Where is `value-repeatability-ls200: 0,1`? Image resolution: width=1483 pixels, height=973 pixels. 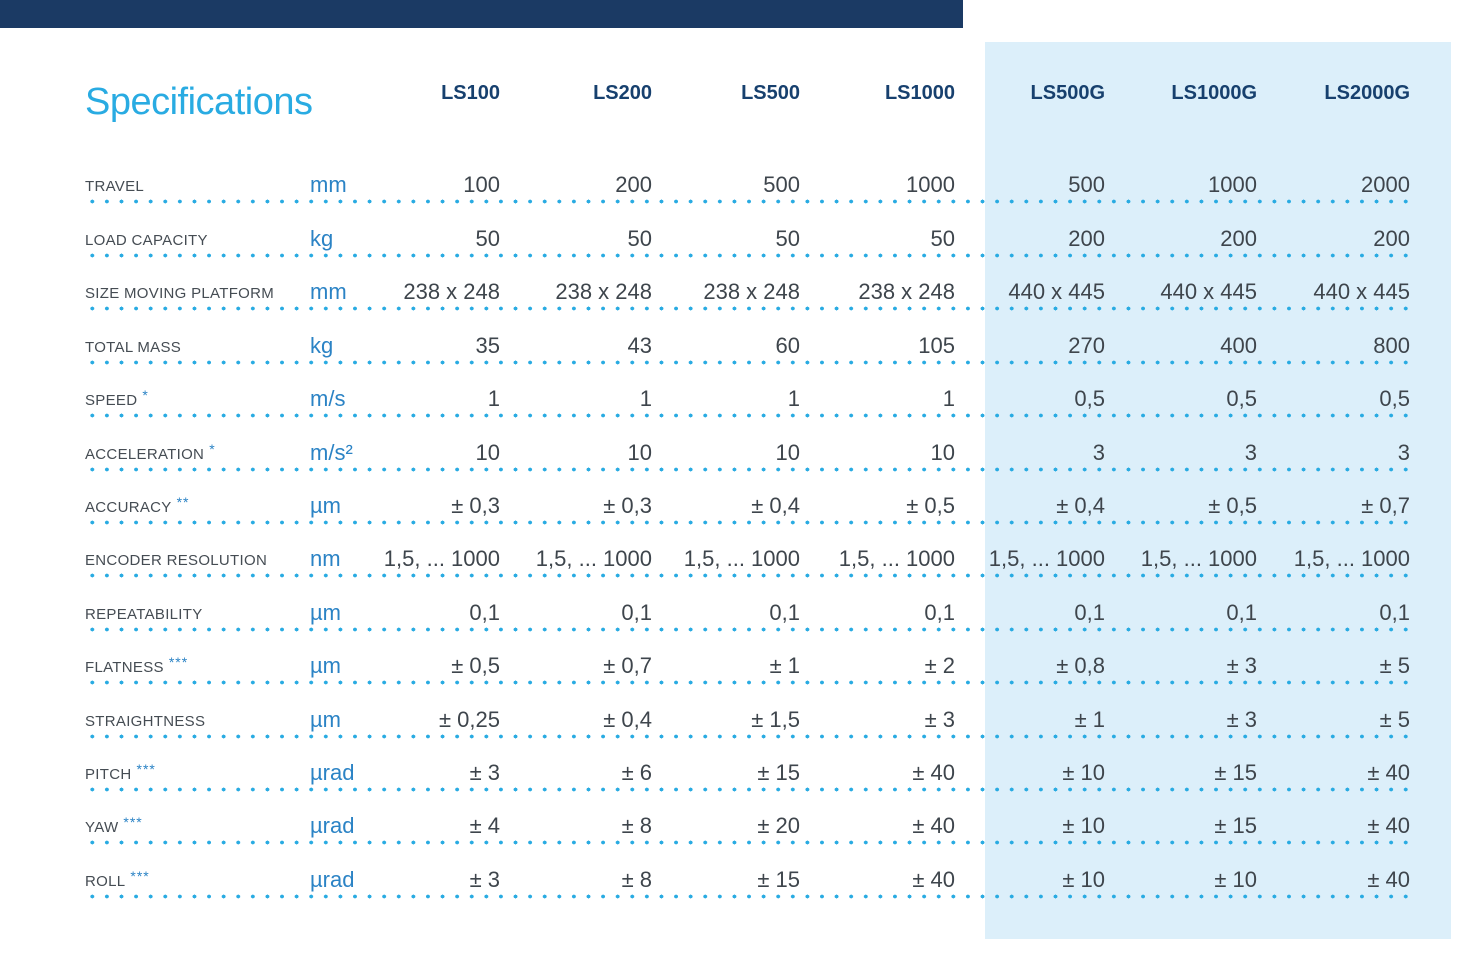 value-repeatability-ls200: 0,1 is located at coordinates (636, 612).